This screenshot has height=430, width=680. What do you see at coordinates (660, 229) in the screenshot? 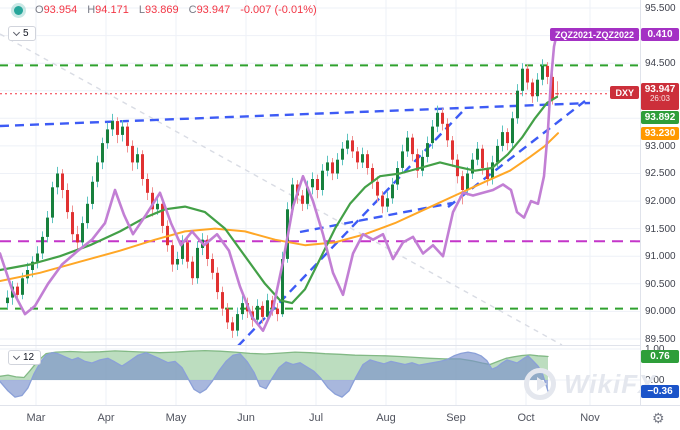
I see `price-tick-label: 91.500` at bounding box center [660, 229].